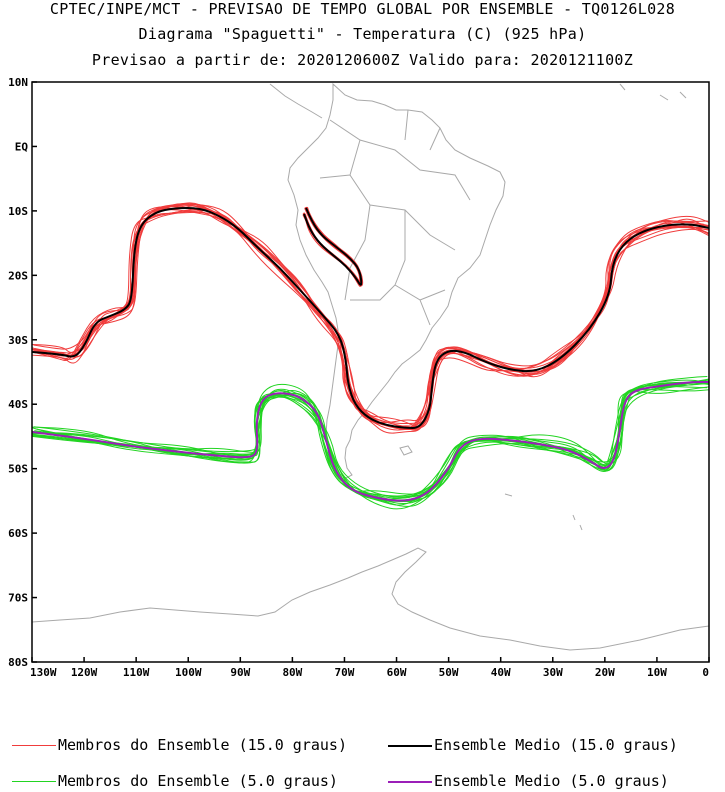  What do you see at coordinates (22, 146) in the screenshot?
I see `lat-tick-label: EQ` at bounding box center [22, 146].